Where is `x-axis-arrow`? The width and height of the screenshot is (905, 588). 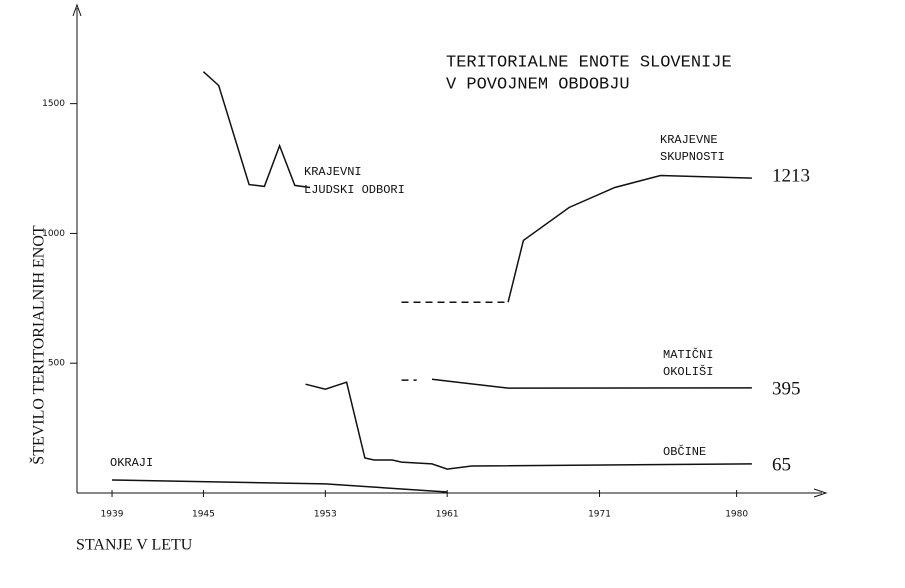 x-axis-arrow is located at coordinates (820, 493).